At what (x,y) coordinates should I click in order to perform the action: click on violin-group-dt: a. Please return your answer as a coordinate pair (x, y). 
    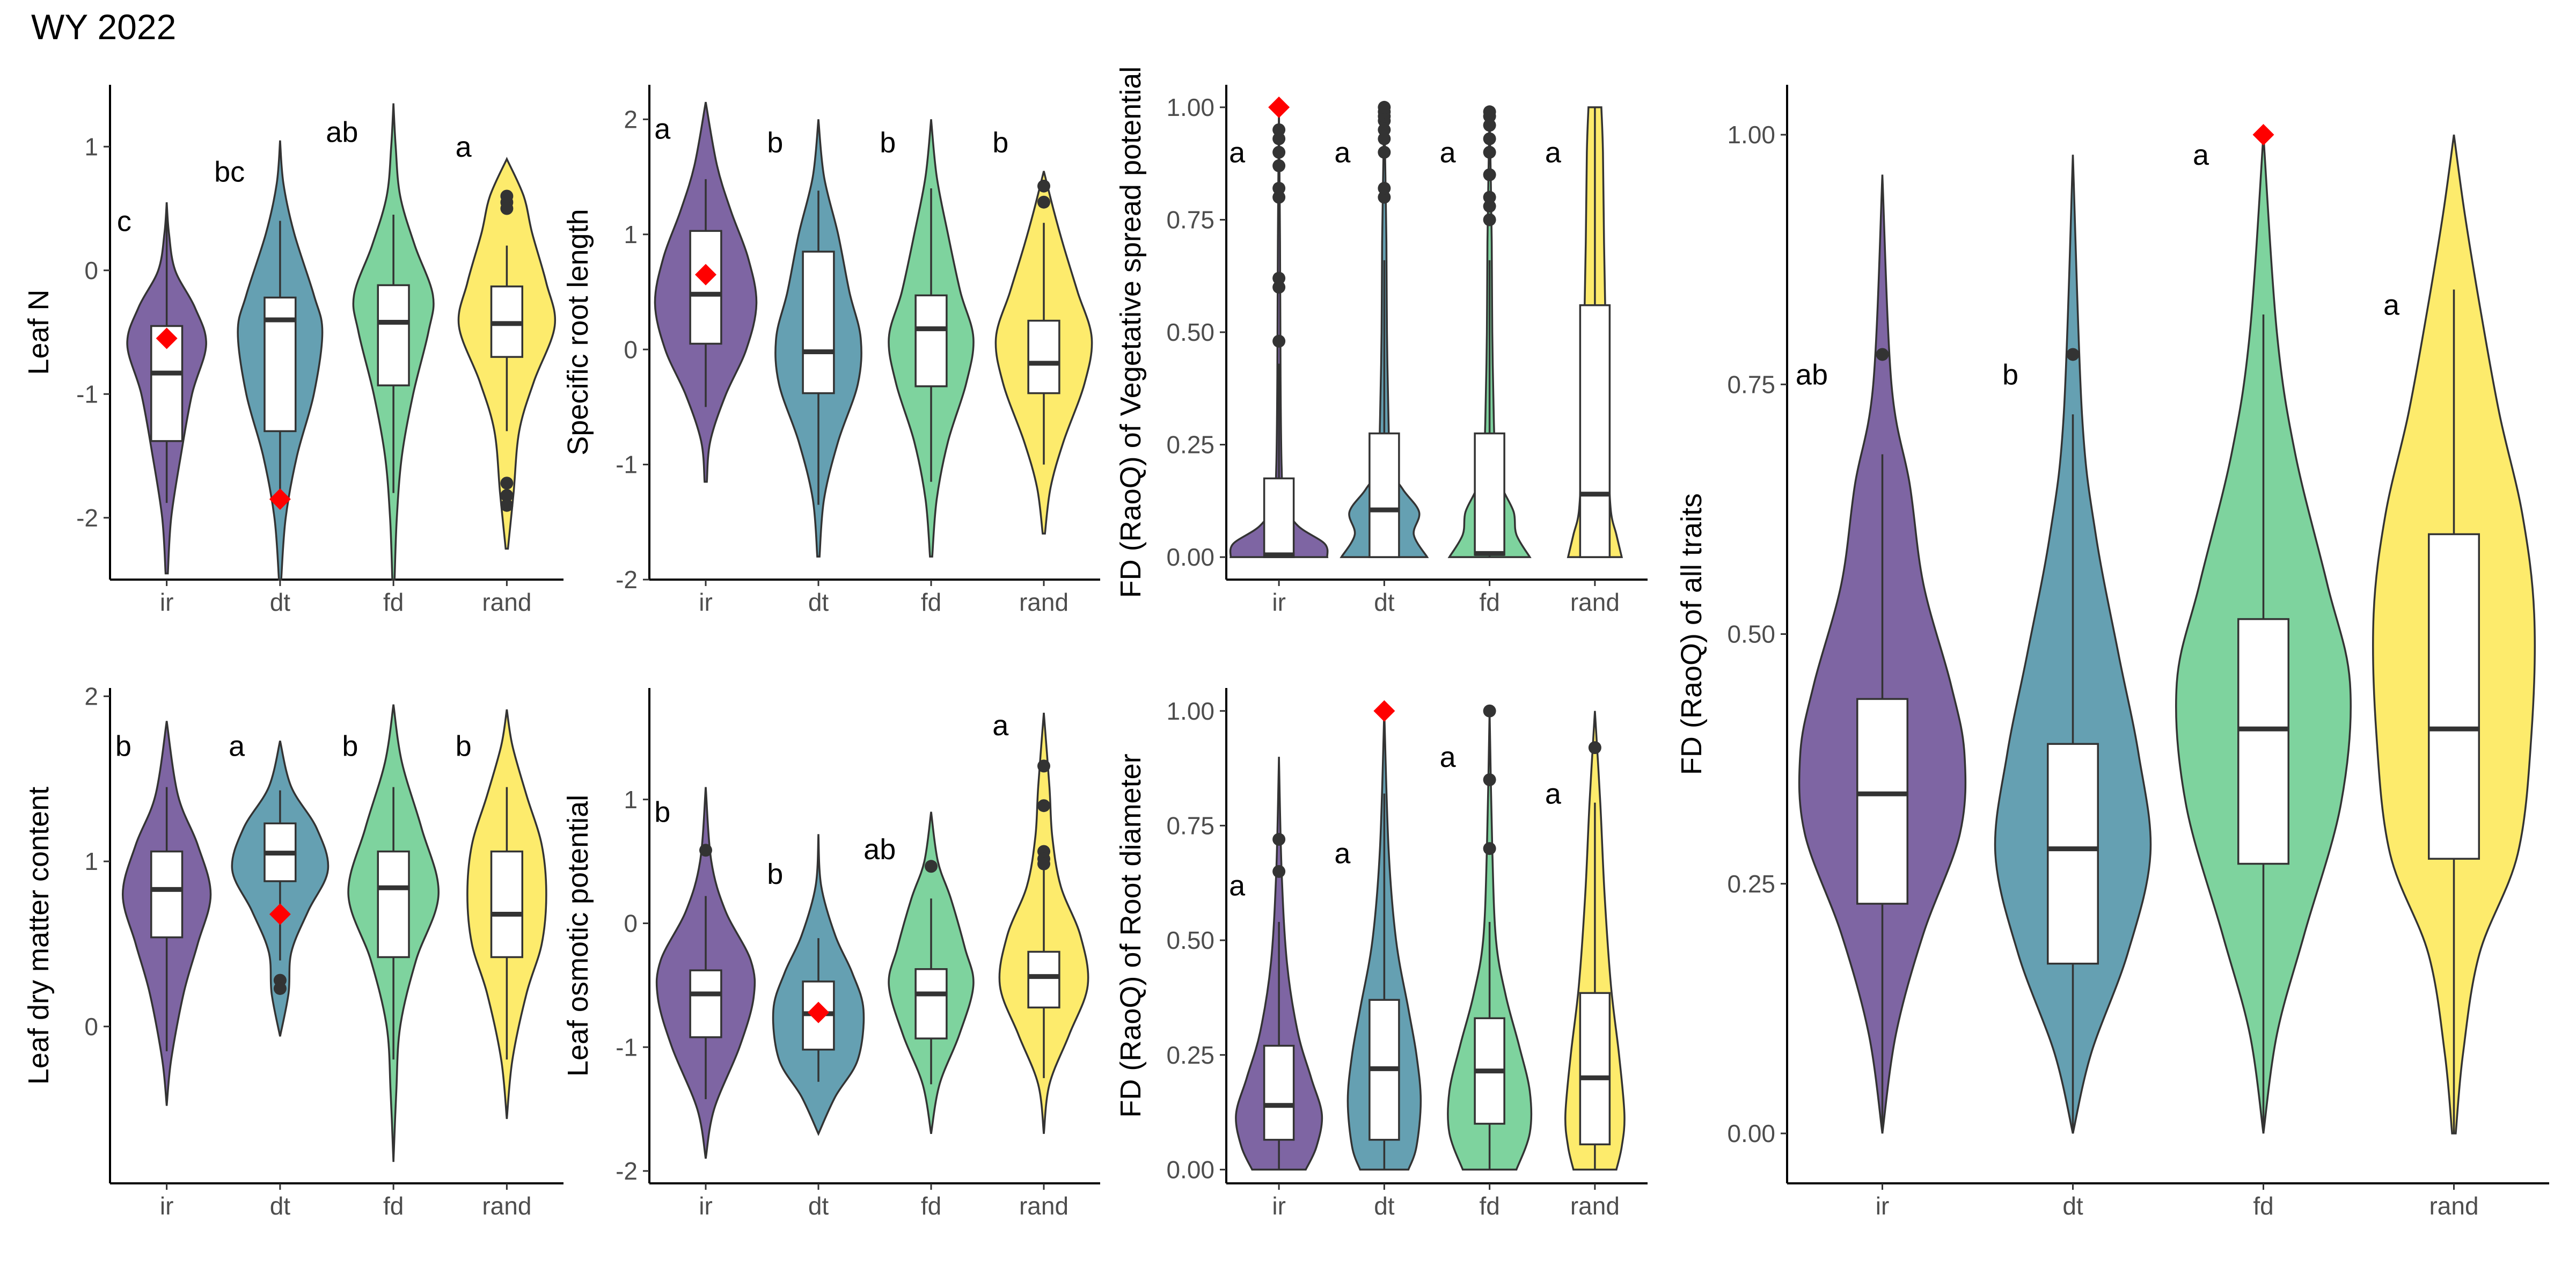
    Looking at the image, I should click on (1381, 329).